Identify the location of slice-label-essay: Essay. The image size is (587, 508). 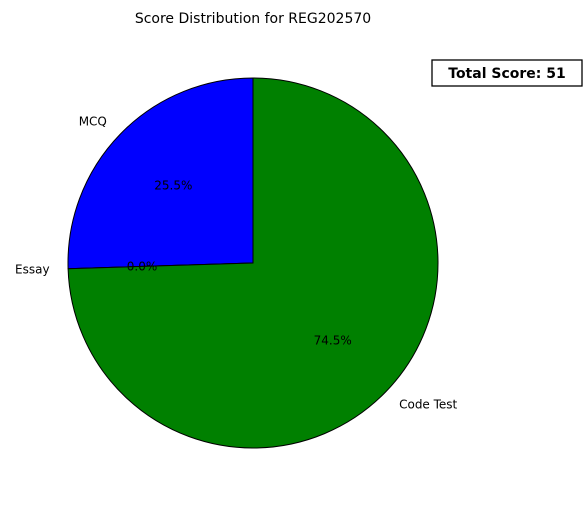
(32, 269).